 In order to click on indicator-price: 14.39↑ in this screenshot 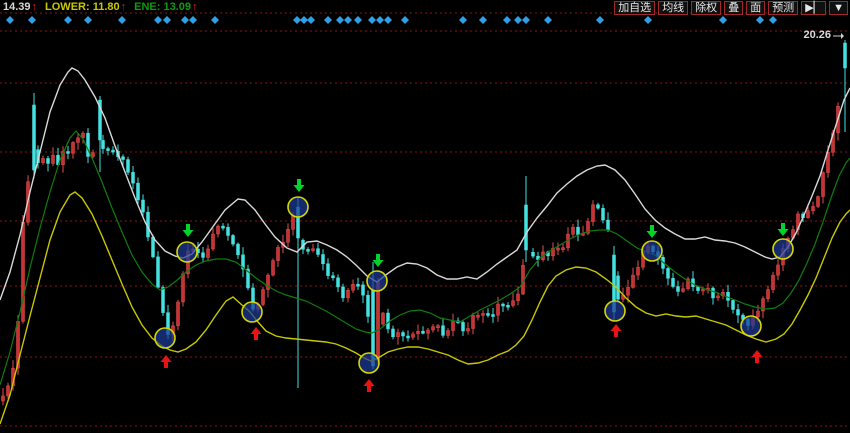, I will do `click(20, 7)`.